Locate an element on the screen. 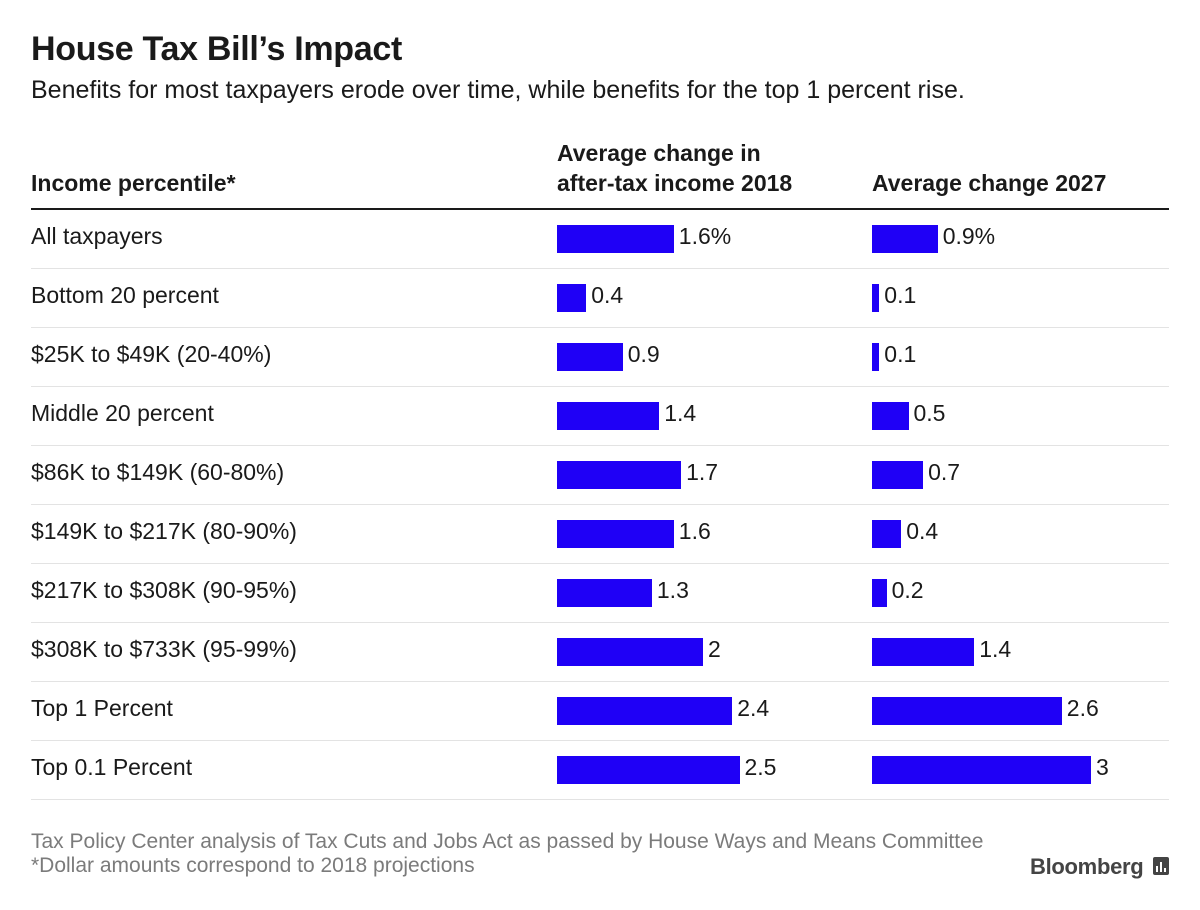  table-row: Middle 20 percent 1.4 0.5 is located at coordinates (600, 416).